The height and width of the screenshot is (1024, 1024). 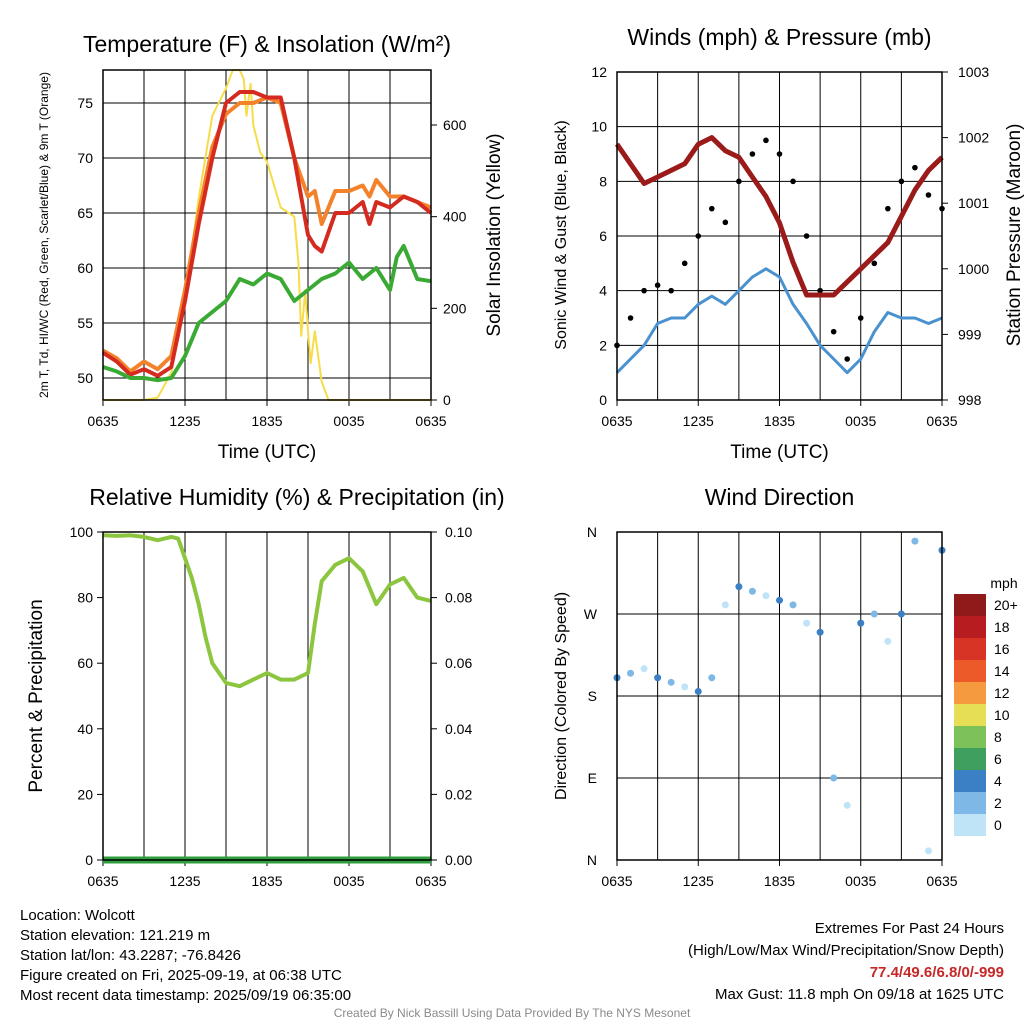 I want to click on x-tick-label: 1235, so click(x=184, y=881).